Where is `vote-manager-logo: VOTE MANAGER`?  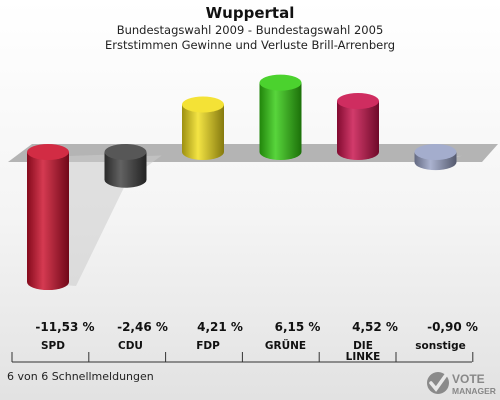 vote-manager-logo: VOTE MANAGER is located at coordinates (461, 384).